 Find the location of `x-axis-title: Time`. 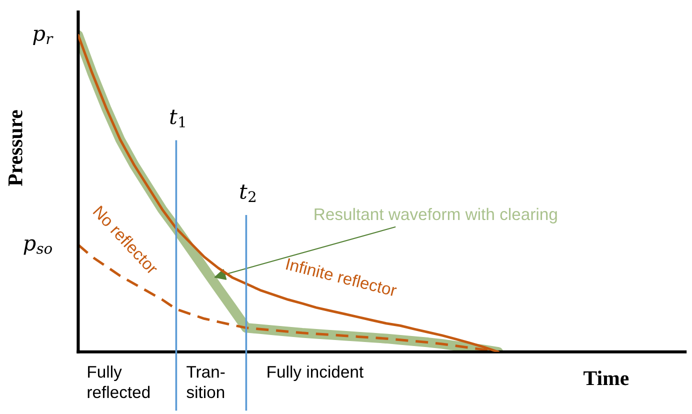

x-axis-title: Time is located at coordinates (606, 378).